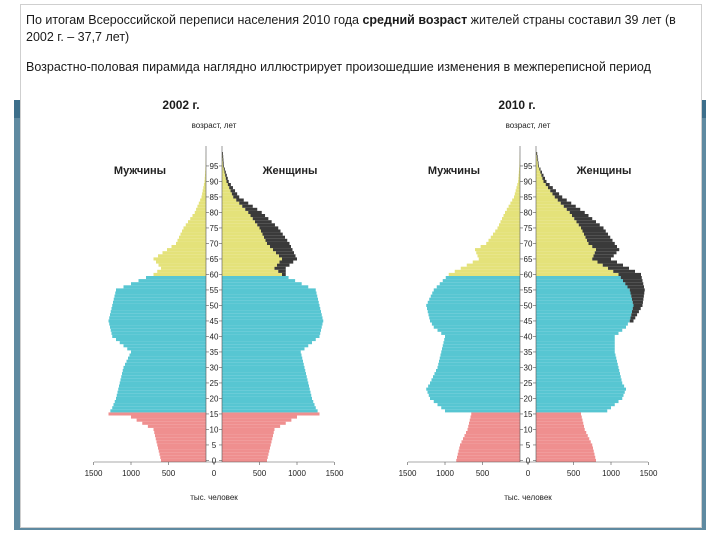 Image resolution: width=720 pixels, height=540 pixels. What do you see at coordinates (528, 181) in the screenshot?
I see `age-tick-label: 90` at bounding box center [528, 181].